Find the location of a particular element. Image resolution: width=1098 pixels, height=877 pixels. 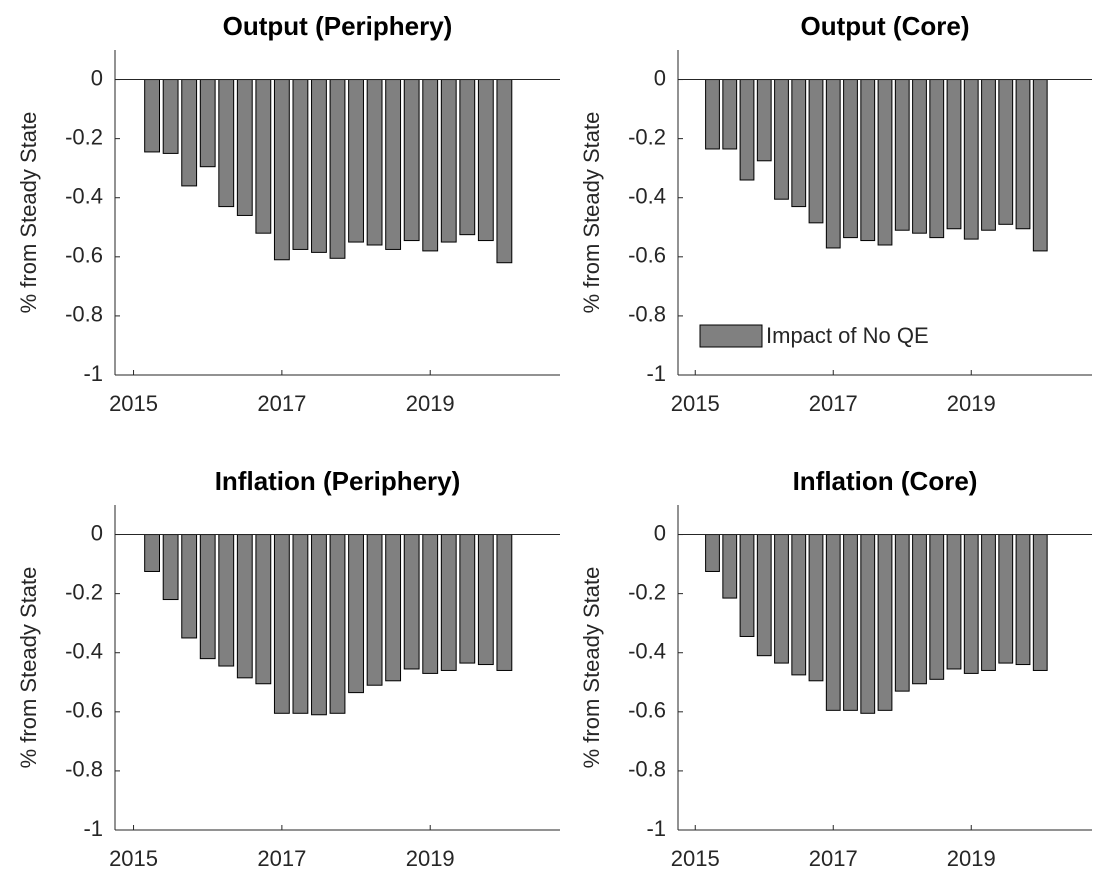

legend-swatch is located at coordinates (731, 336).